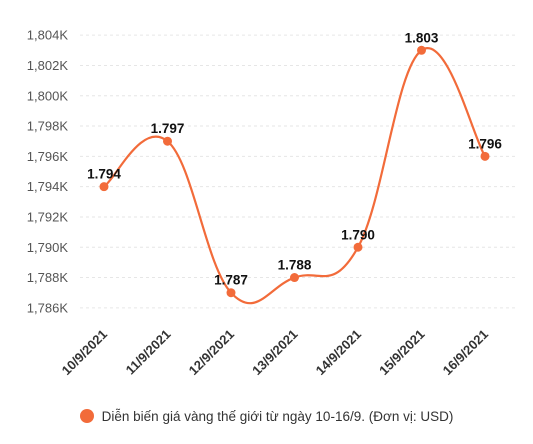  What do you see at coordinates (422, 37) in the screenshot?
I see `data-label: 1.803` at bounding box center [422, 37].